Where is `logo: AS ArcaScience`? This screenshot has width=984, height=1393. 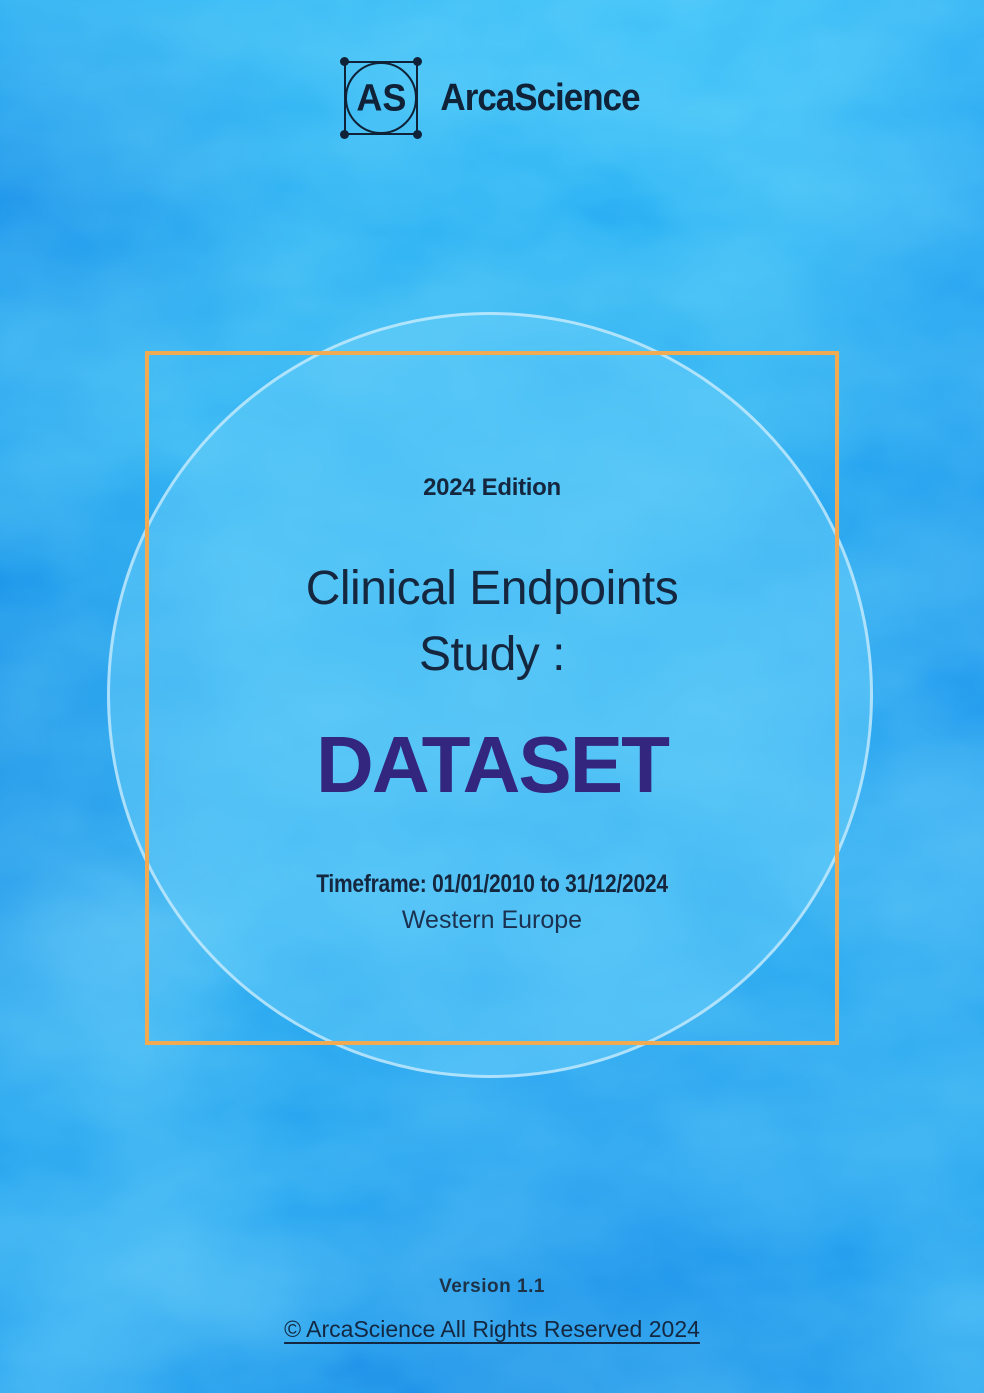
logo: AS ArcaScience is located at coordinates (492, 98).